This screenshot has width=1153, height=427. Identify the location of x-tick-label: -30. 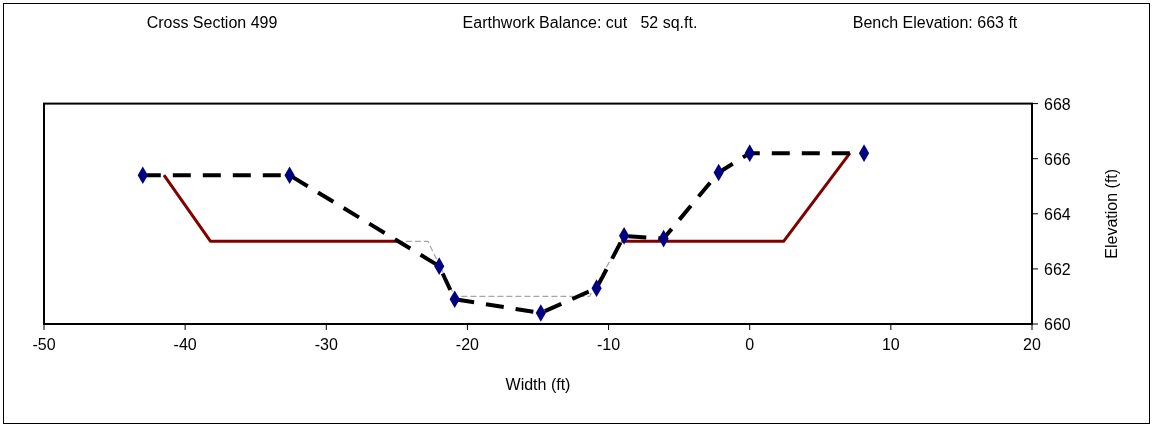
(326, 344).